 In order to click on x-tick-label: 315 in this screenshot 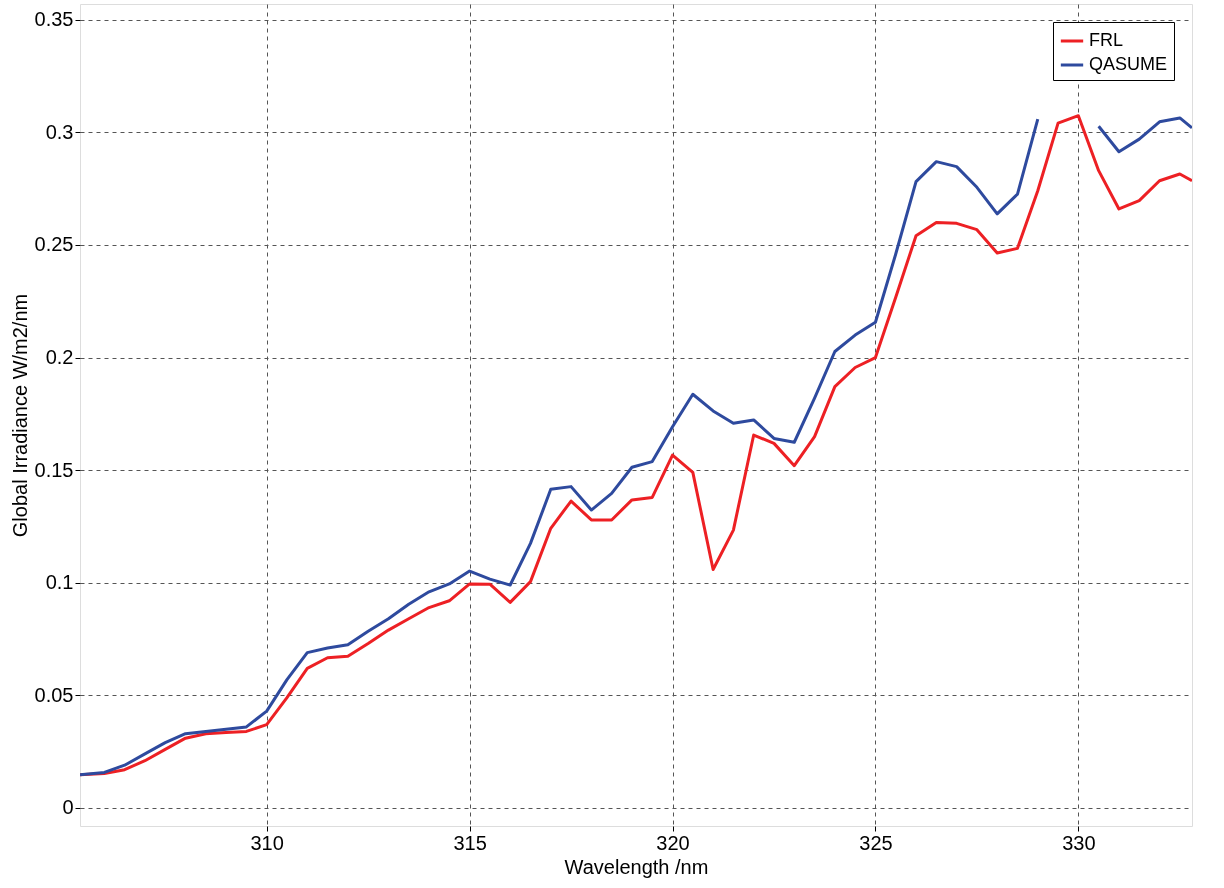, I will do `click(470, 842)`.